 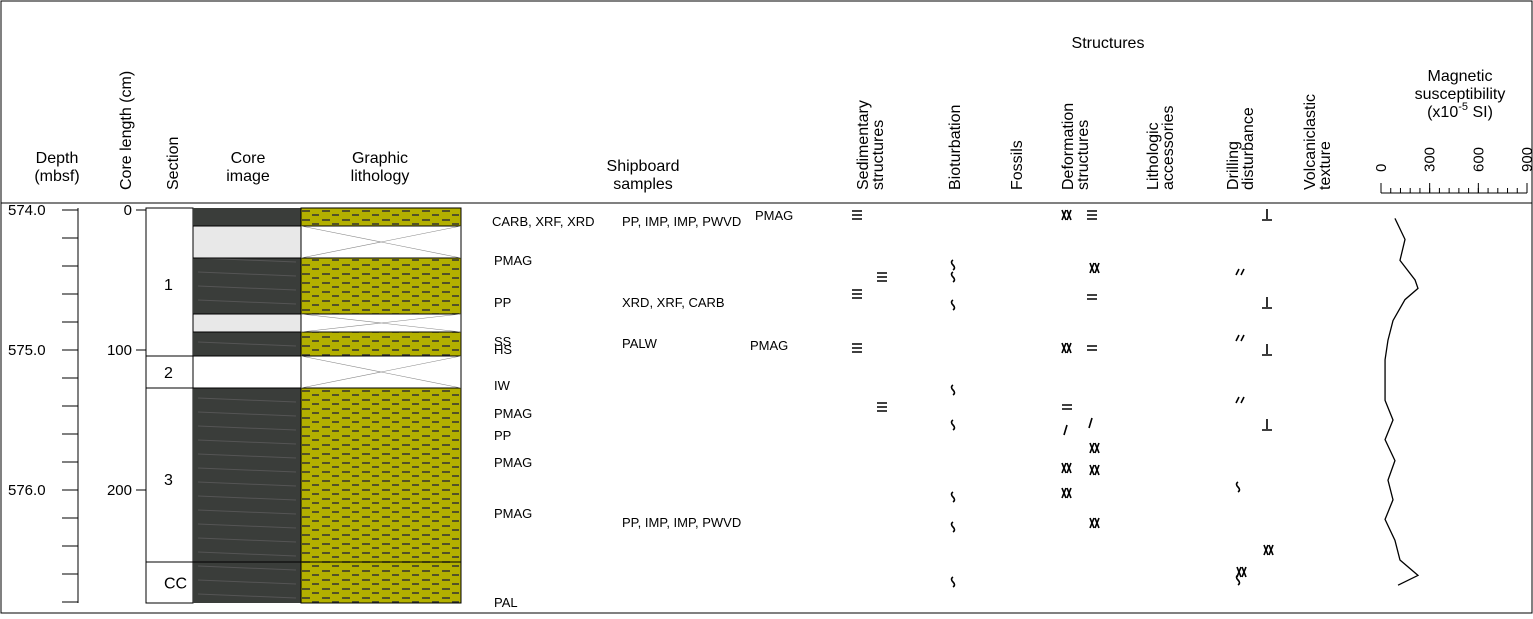 I want to click on structure-column-header: disturbance, so click(x=1248, y=148).